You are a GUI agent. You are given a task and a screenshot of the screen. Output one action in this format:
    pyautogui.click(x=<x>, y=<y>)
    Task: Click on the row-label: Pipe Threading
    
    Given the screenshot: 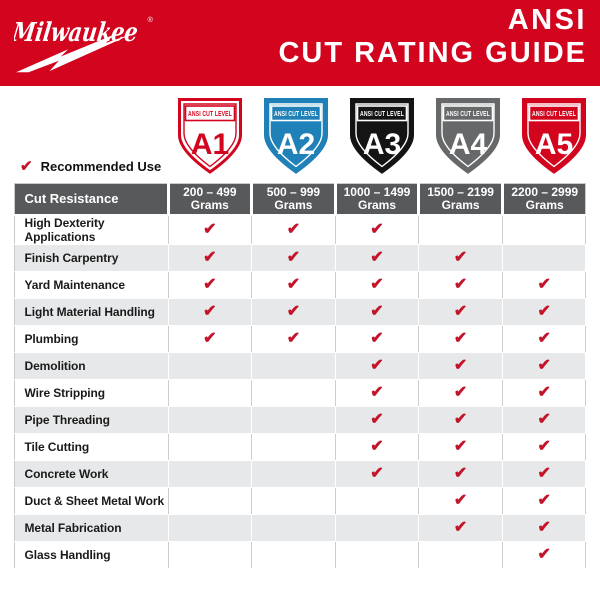 What is the action you would take?
    pyautogui.click(x=91, y=420)
    